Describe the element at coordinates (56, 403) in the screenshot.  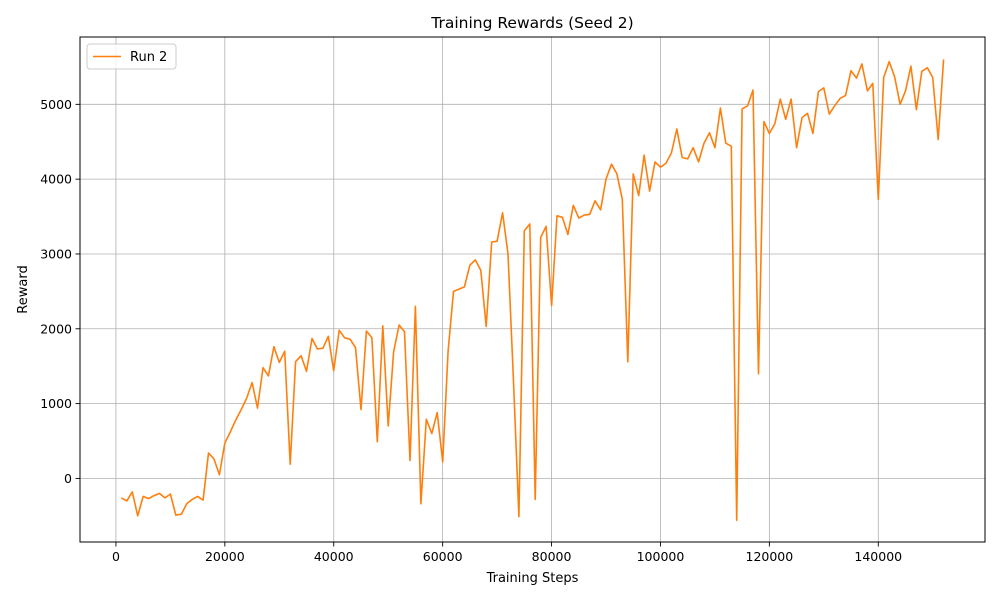
I see `y-tick-label: 1000` at that location.